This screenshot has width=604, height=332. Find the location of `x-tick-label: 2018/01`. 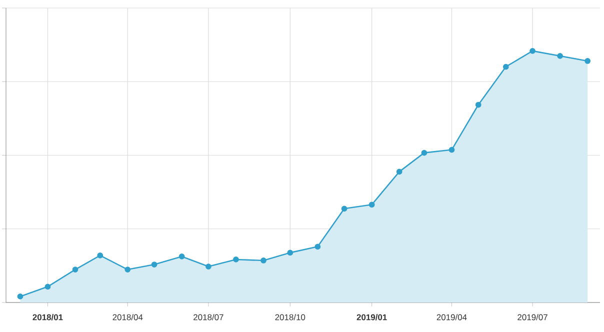

x-tick-label: 2018/01 is located at coordinates (47, 317).